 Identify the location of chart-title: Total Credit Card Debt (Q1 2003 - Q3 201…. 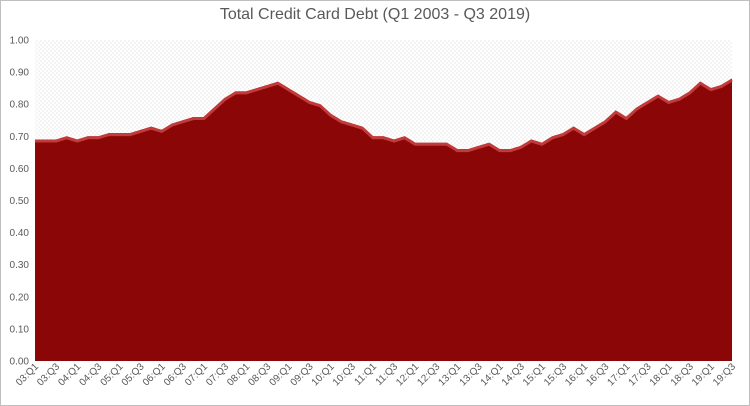
(375, 14).